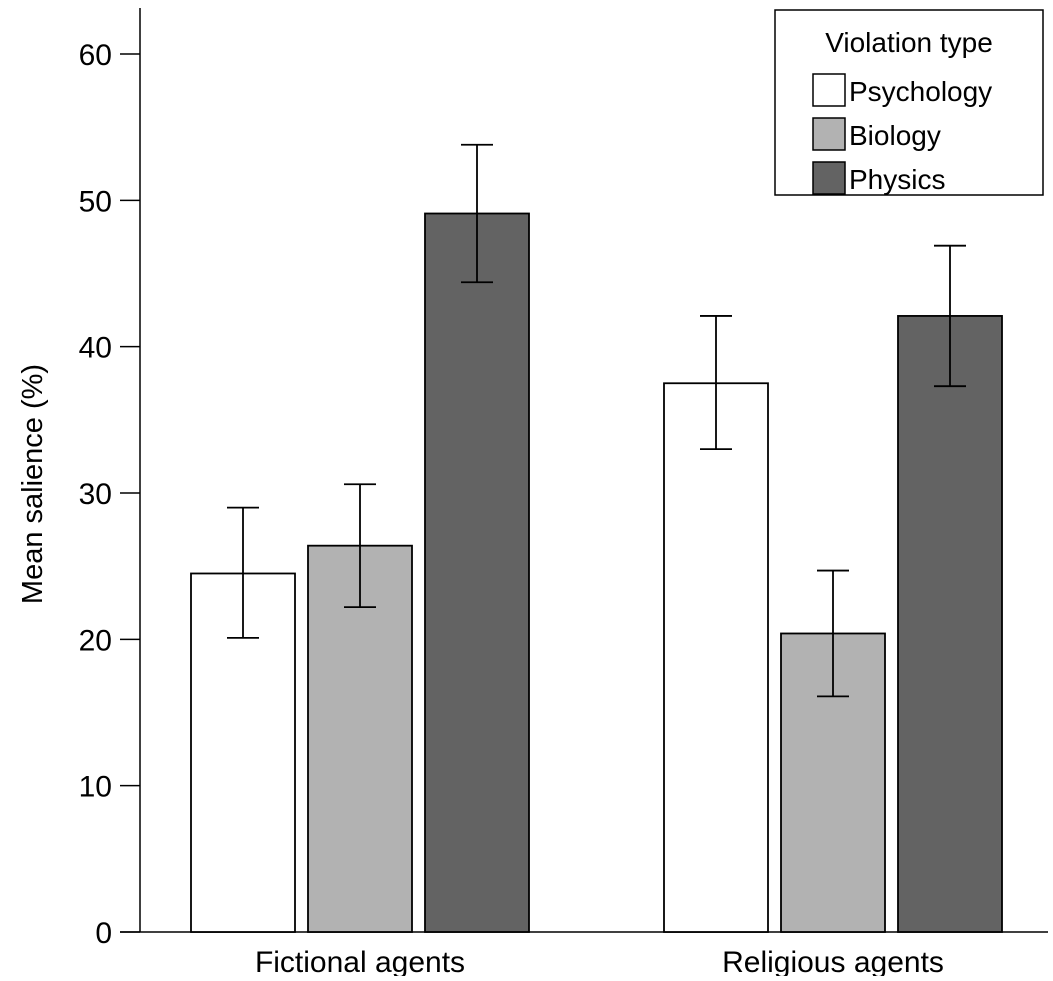  I want to click on legend: Violation type Psychology Biology Physics, so click(909, 102).